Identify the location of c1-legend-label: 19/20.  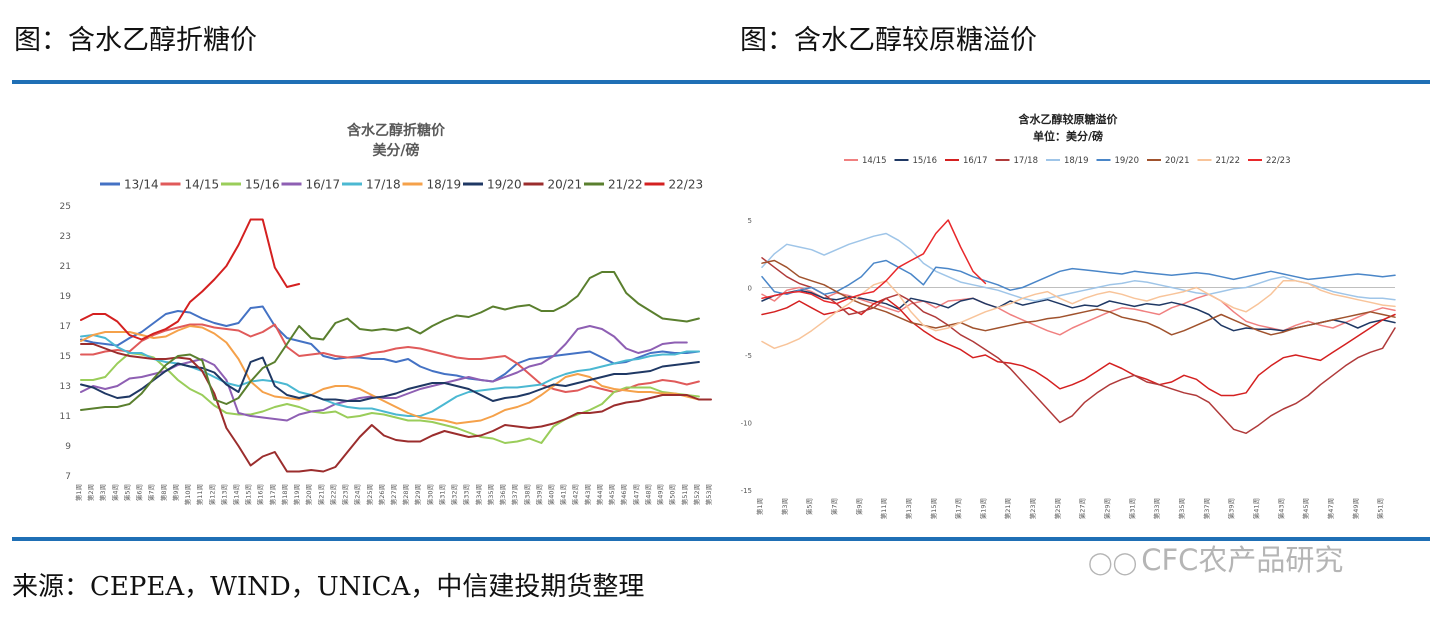
(504, 184).